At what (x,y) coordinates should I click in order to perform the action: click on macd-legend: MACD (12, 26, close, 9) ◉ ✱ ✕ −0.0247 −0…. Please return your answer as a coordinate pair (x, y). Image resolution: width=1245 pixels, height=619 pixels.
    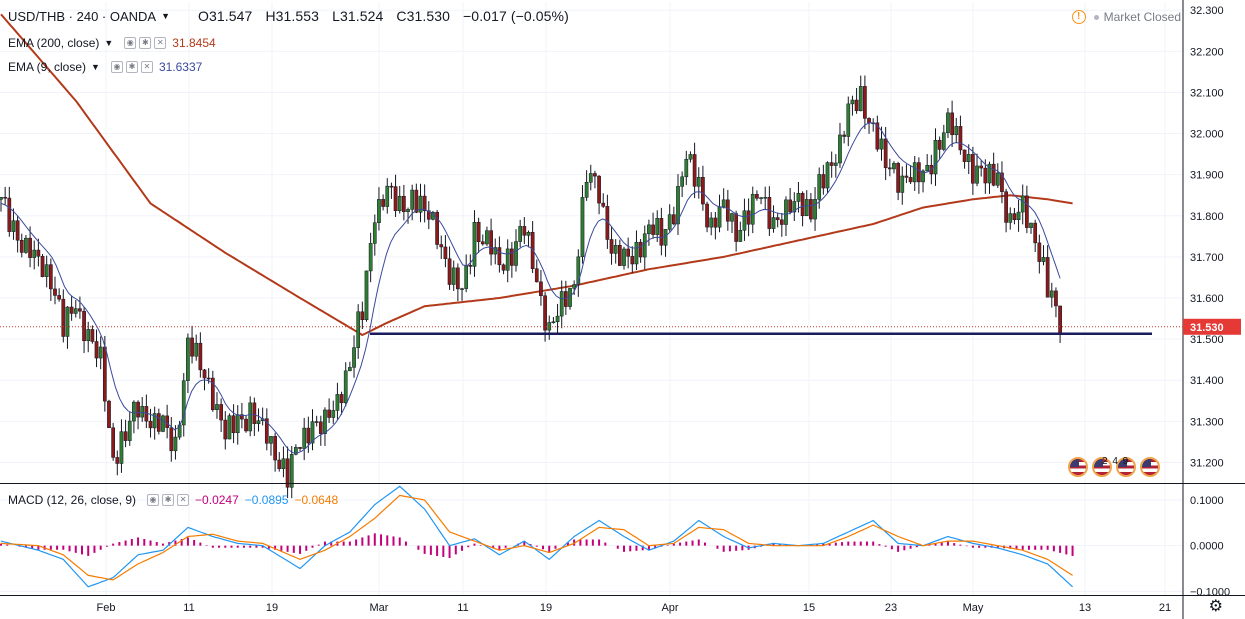
    Looking at the image, I should click on (173, 500).